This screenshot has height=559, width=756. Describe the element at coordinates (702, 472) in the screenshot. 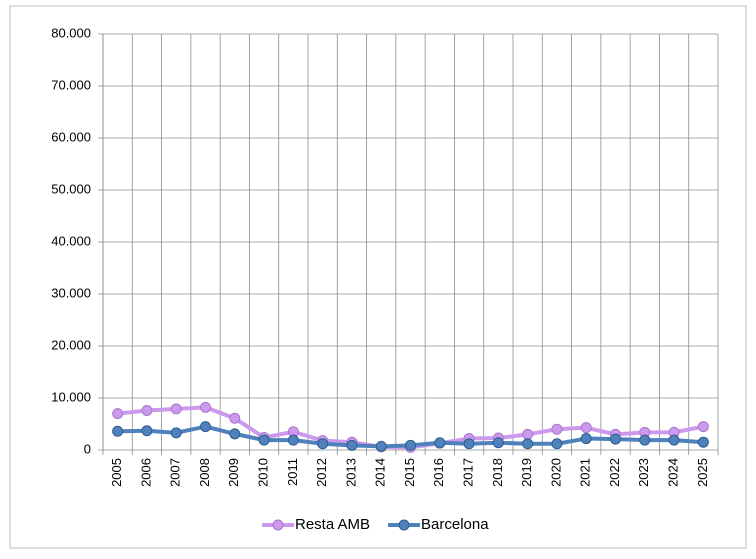

I see `x-tick-label: 2025` at that location.